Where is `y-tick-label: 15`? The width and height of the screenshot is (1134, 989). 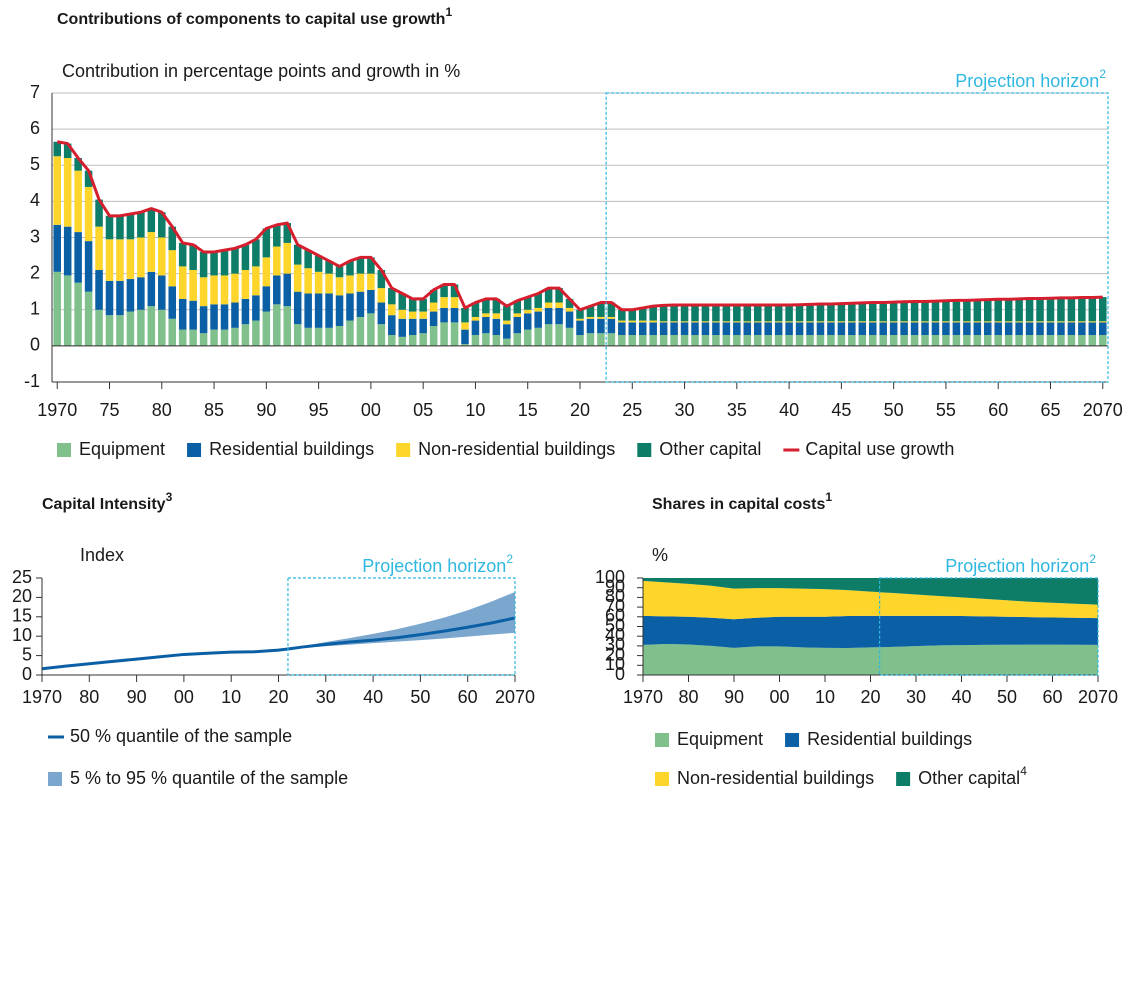
y-tick-label: 15 is located at coordinates (22, 616).